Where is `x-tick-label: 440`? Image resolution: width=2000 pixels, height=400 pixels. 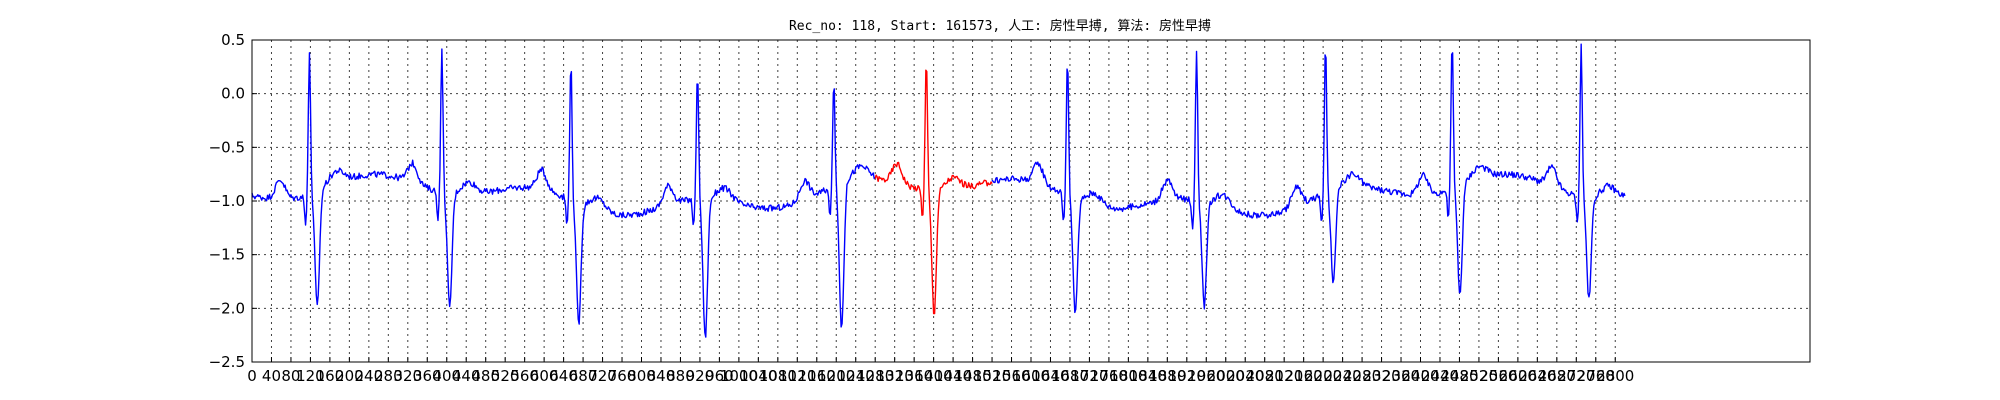 x-tick-label: 440 is located at coordinates (466, 376).